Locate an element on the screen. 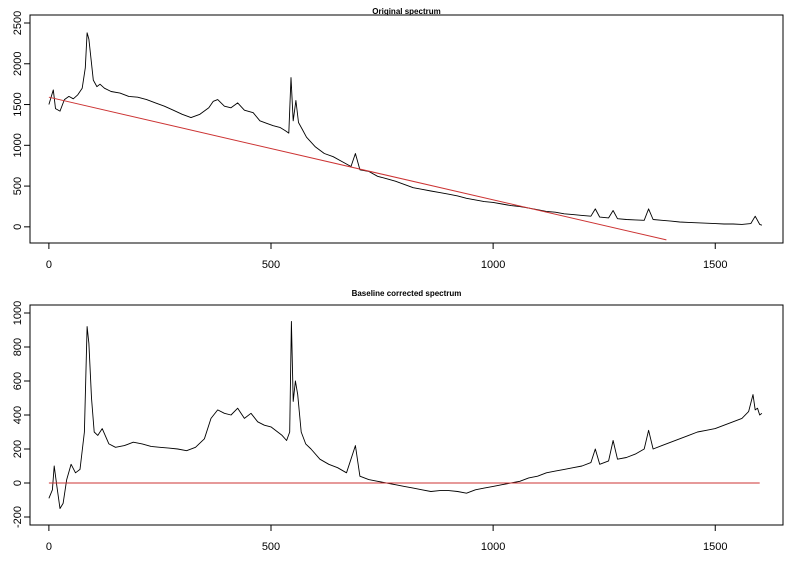  y-tick-label: 1500 is located at coordinates (18, 104).